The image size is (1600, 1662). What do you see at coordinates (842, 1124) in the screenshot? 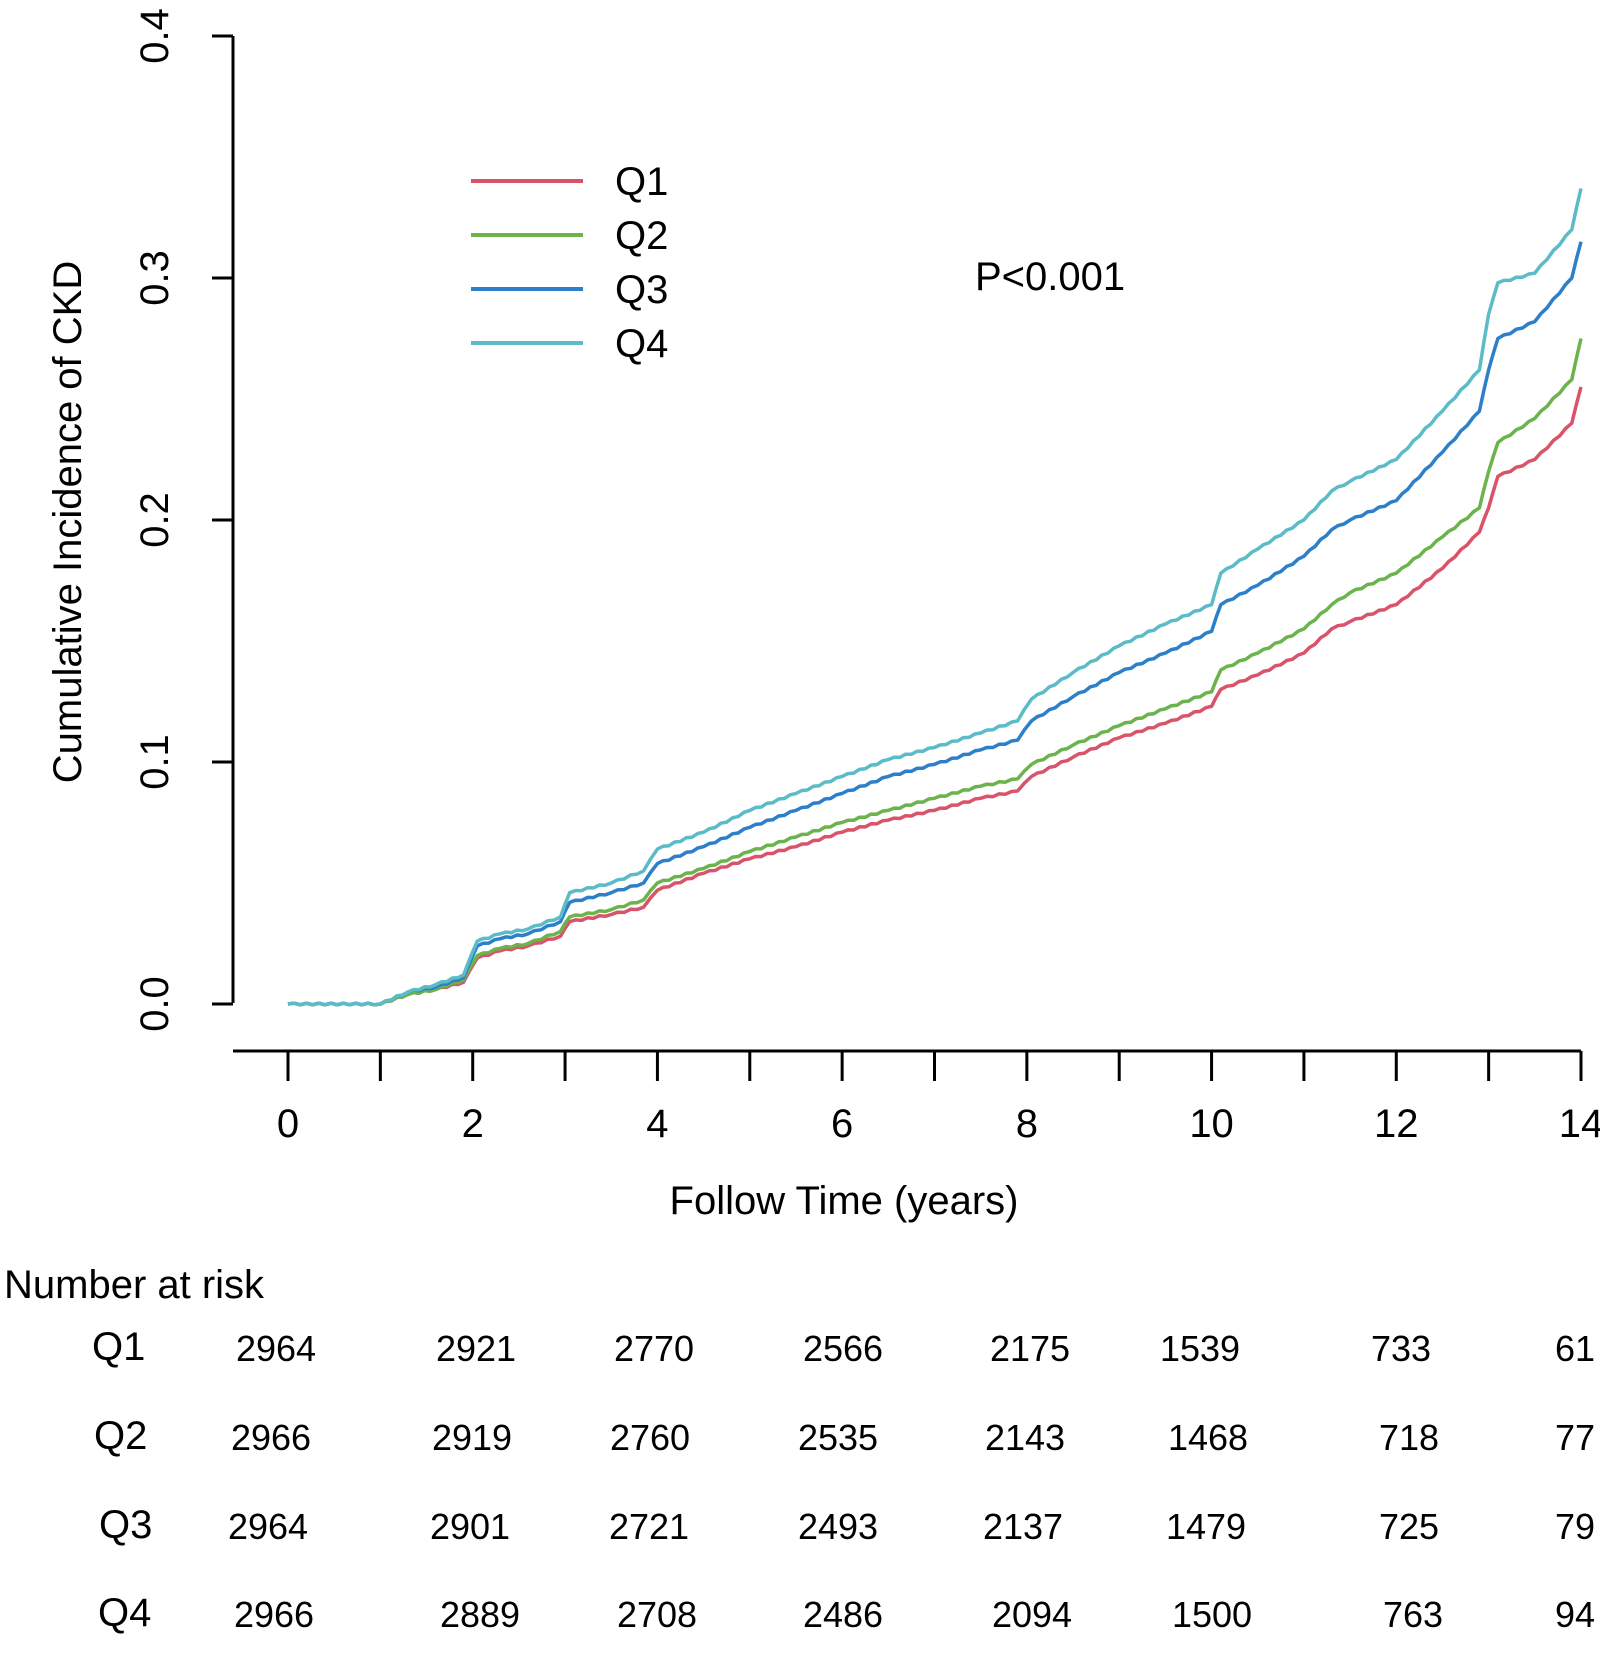
I see `x-tick-label: 6` at bounding box center [842, 1124].